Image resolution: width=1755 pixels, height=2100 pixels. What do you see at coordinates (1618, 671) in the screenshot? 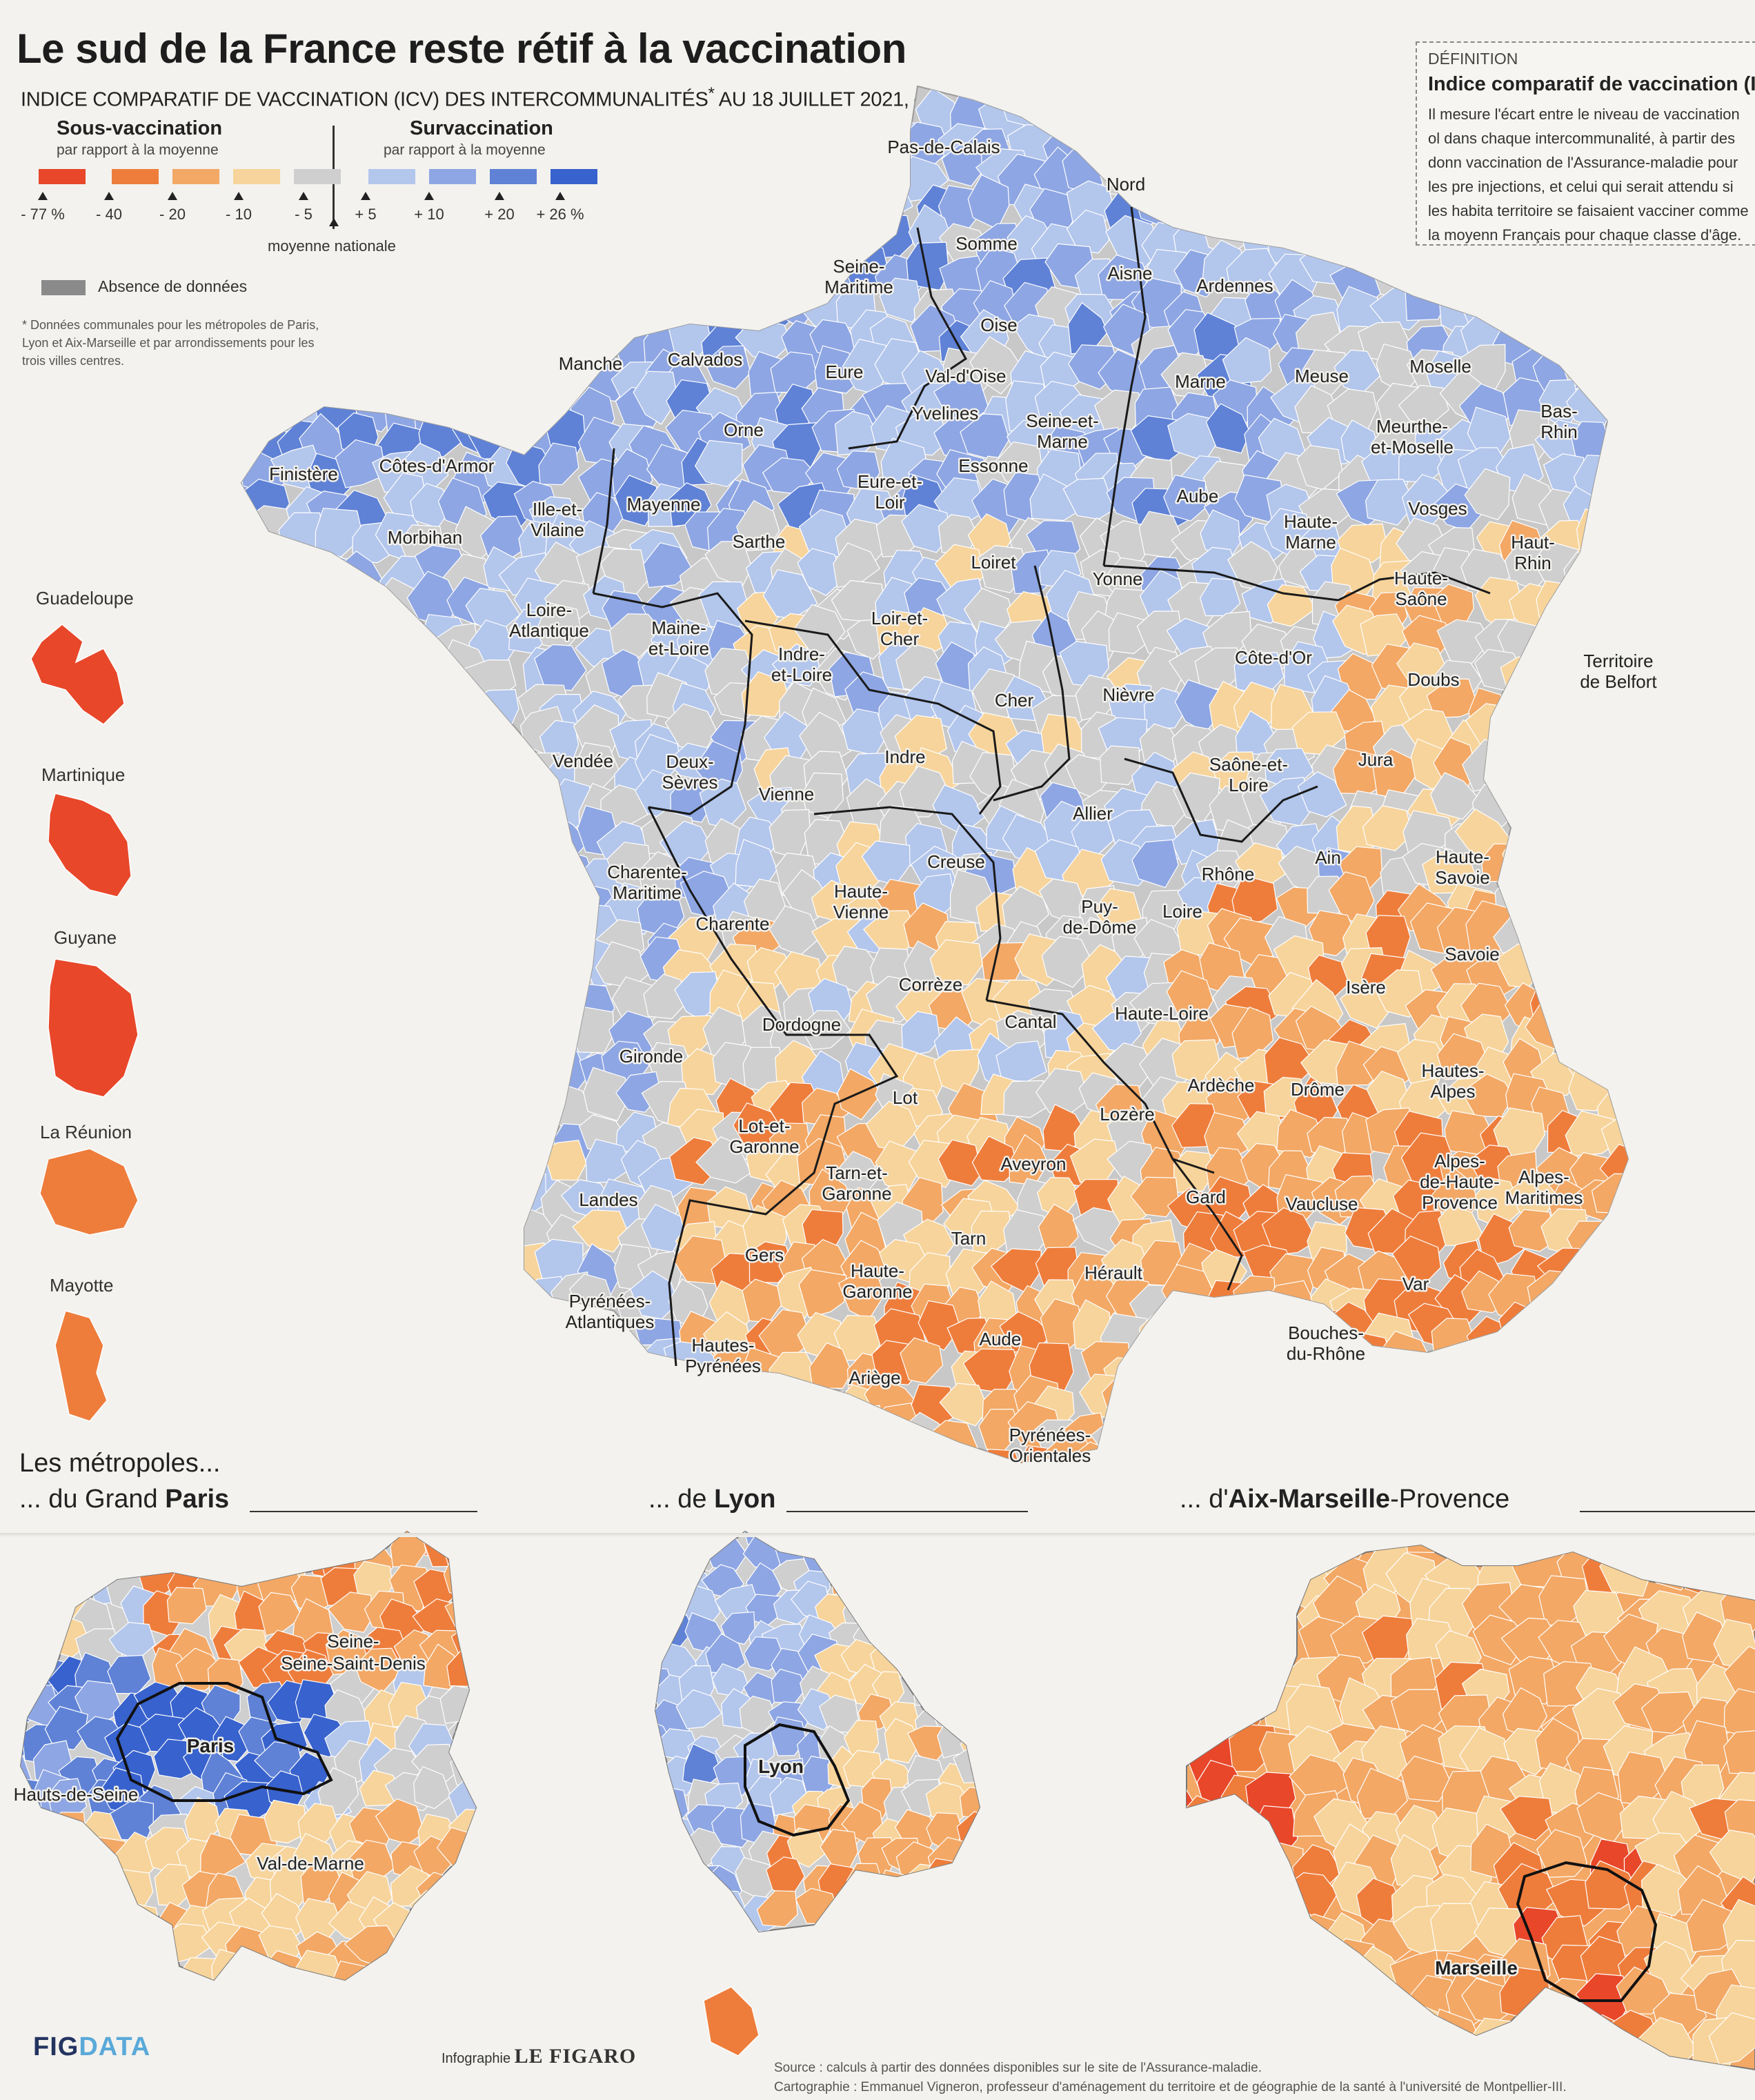
I see `dept-label: Territoire de Belfort` at bounding box center [1618, 671].